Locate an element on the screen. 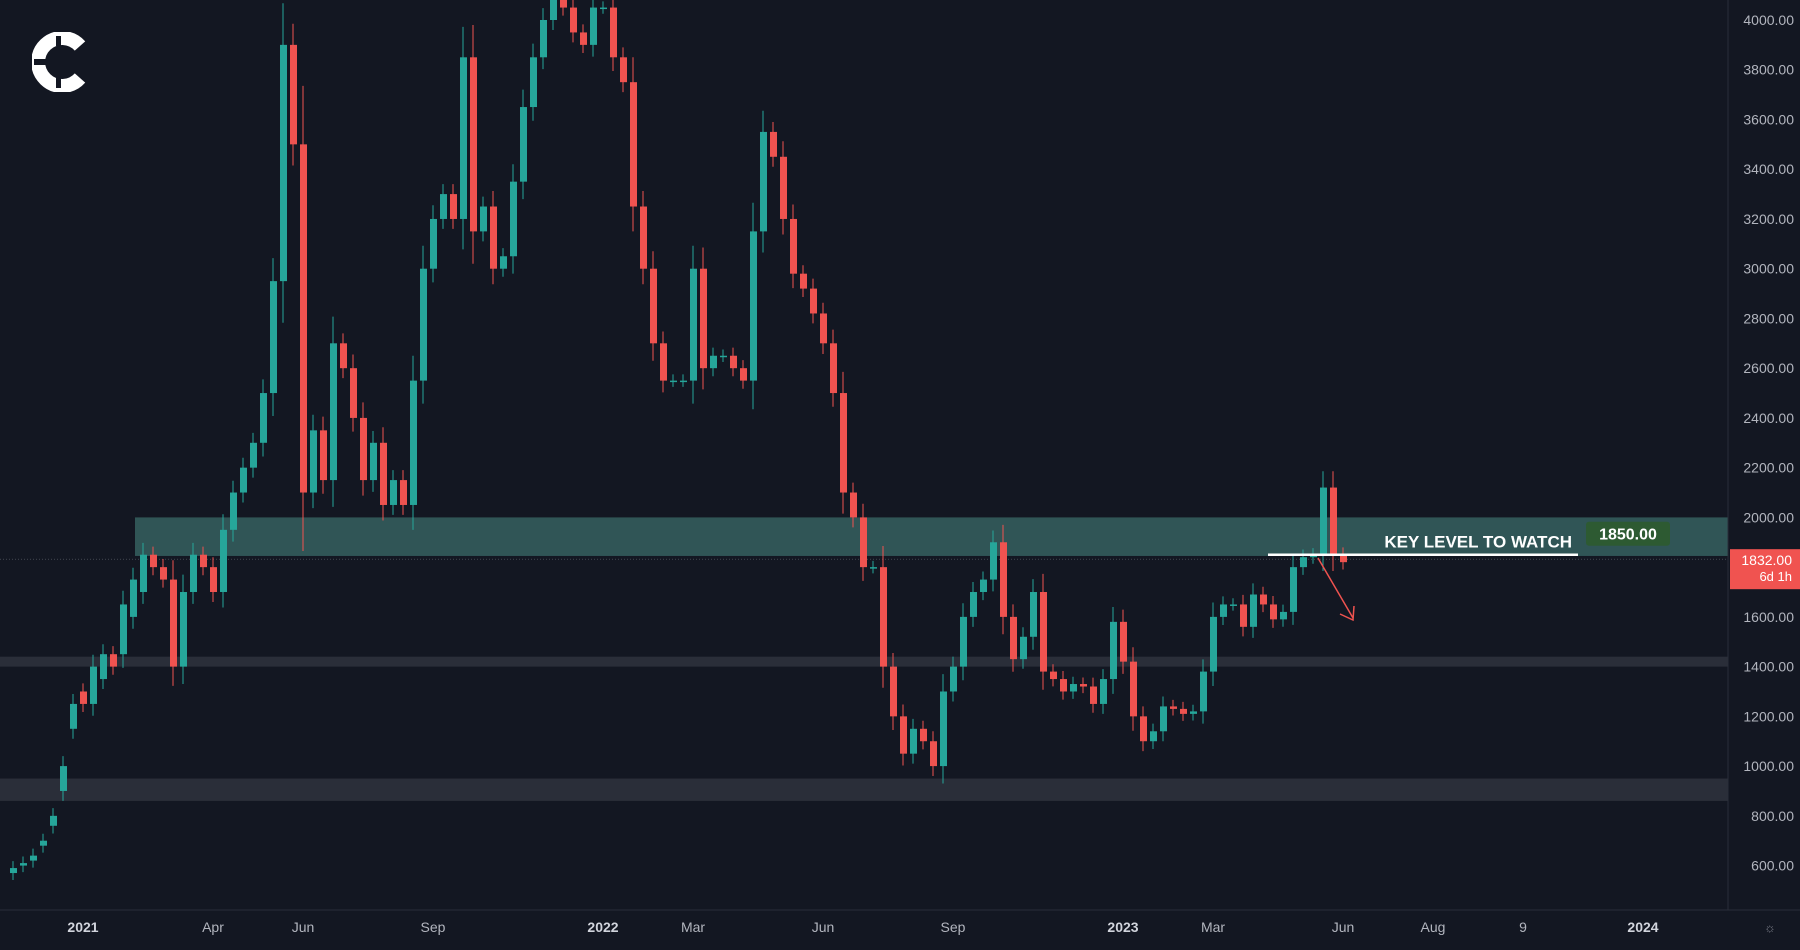 This screenshot has width=1800, height=950. support-zone is located at coordinates (864, 789).